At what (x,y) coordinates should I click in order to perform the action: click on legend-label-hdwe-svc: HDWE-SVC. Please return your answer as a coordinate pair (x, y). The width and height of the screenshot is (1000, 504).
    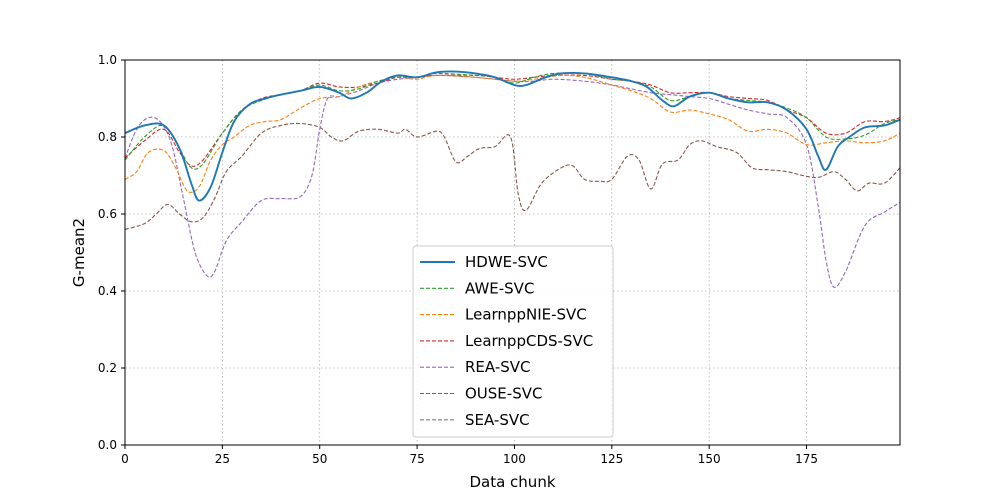
    Looking at the image, I should click on (506, 262).